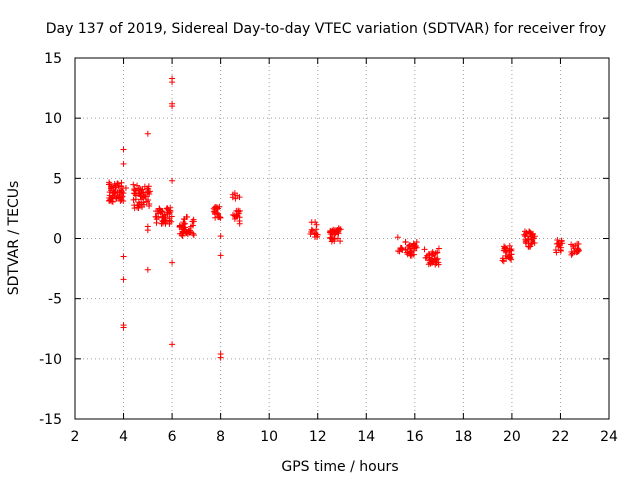 Image resolution: width=640 pixels, height=480 pixels. Describe the element at coordinates (463, 437) in the screenshot. I see `x-tick-label: 18` at that location.